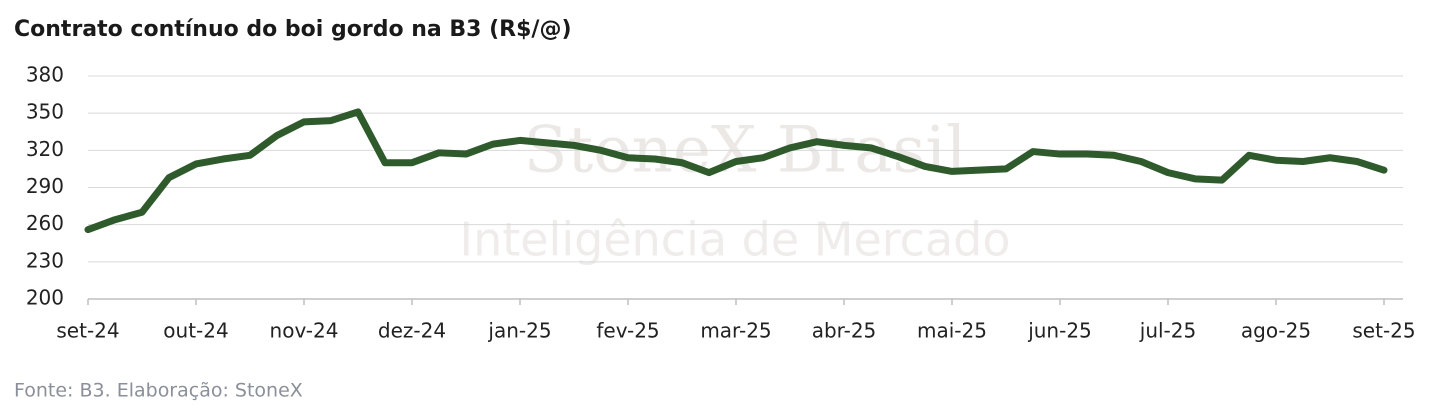 The width and height of the screenshot is (1440, 419). Describe the element at coordinates (1059, 331) in the screenshot. I see `x-tick-label: jun-25` at that location.